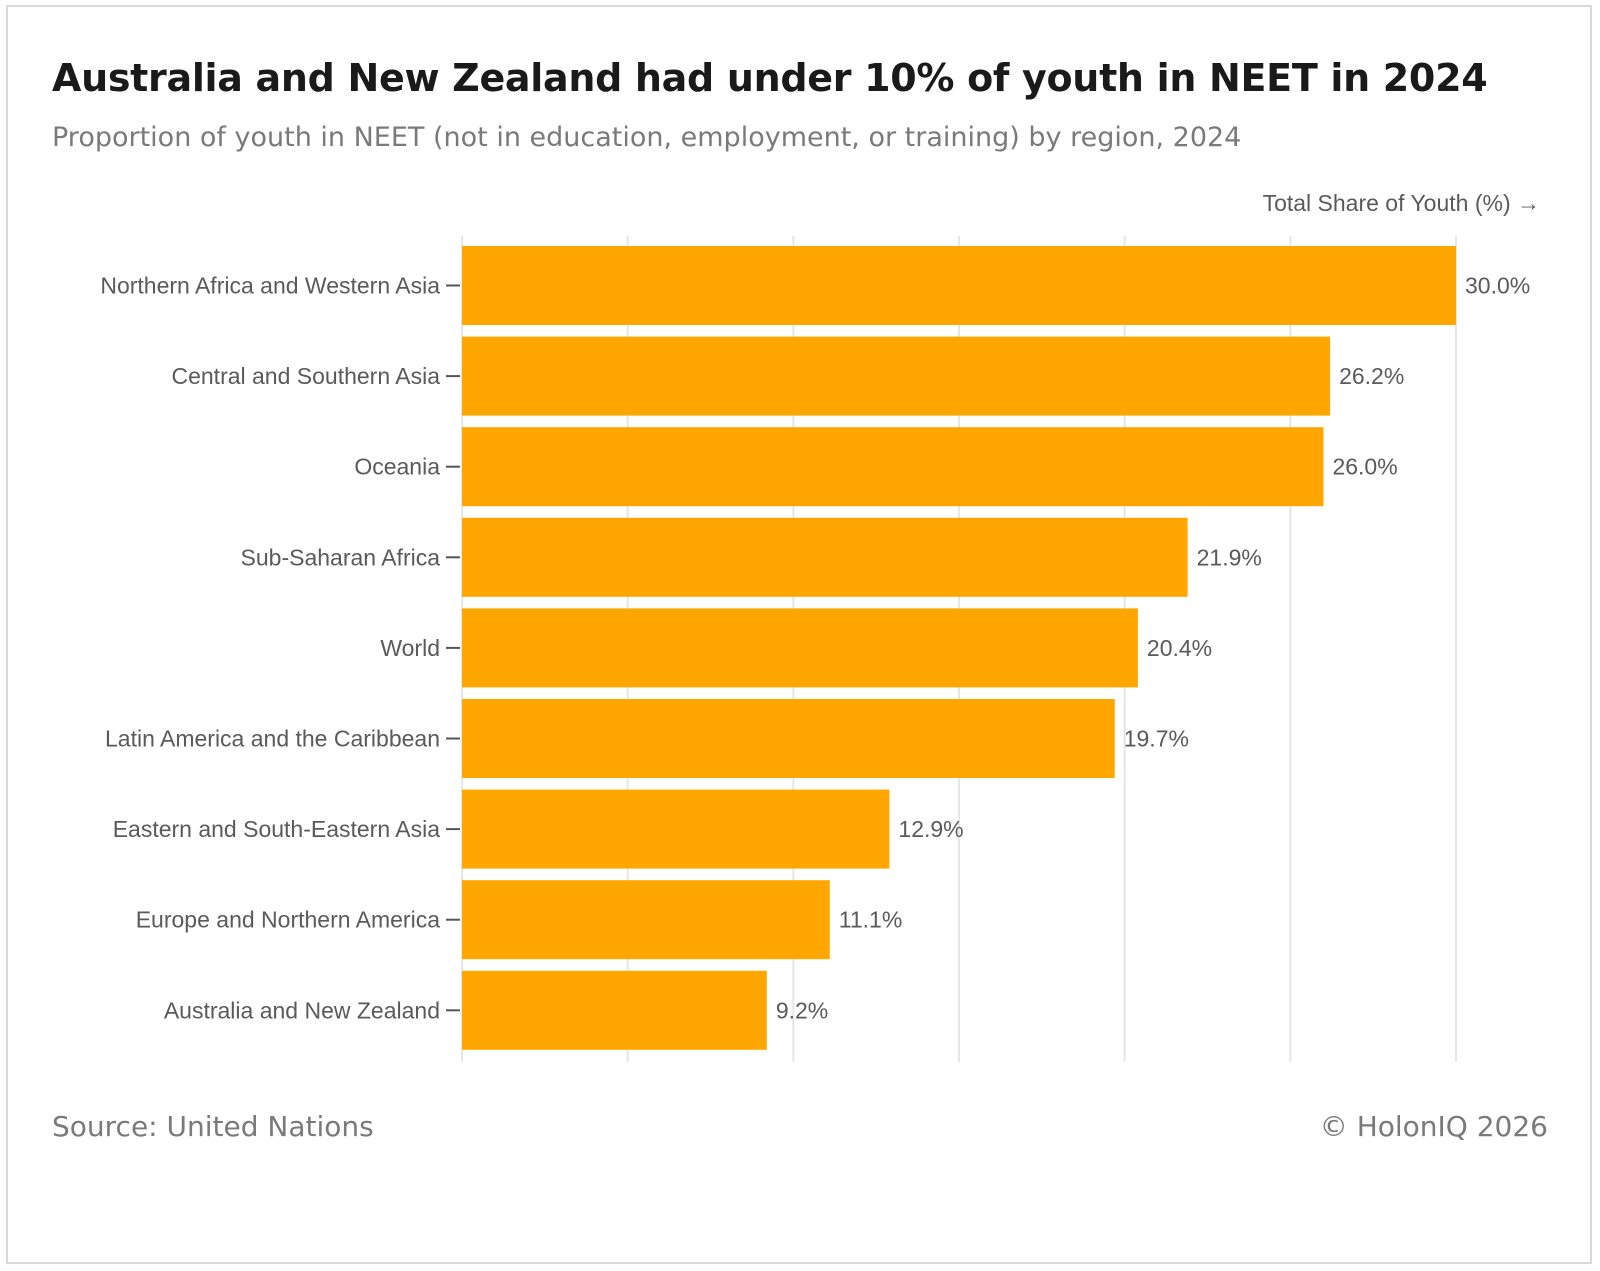 The height and width of the screenshot is (1271, 1600). What do you see at coordinates (277, 829) in the screenshot?
I see `category-label: Eastern and South-Eastern Asia` at bounding box center [277, 829].